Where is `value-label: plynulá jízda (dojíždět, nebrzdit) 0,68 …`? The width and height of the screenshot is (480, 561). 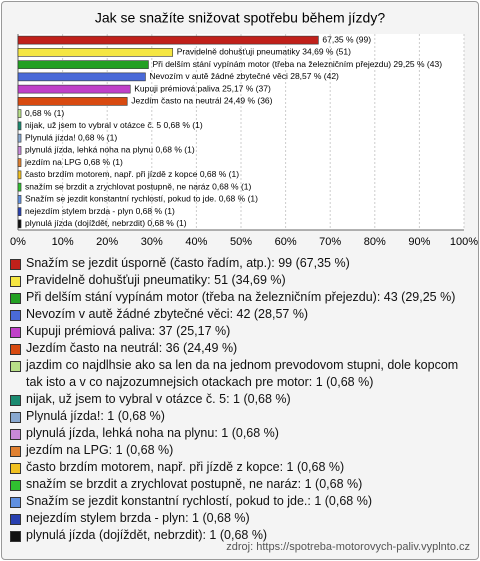
value-label: plynulá jízda (dojíždět, nebrzdit) 0,68 … is located at coordinates (106, 223).